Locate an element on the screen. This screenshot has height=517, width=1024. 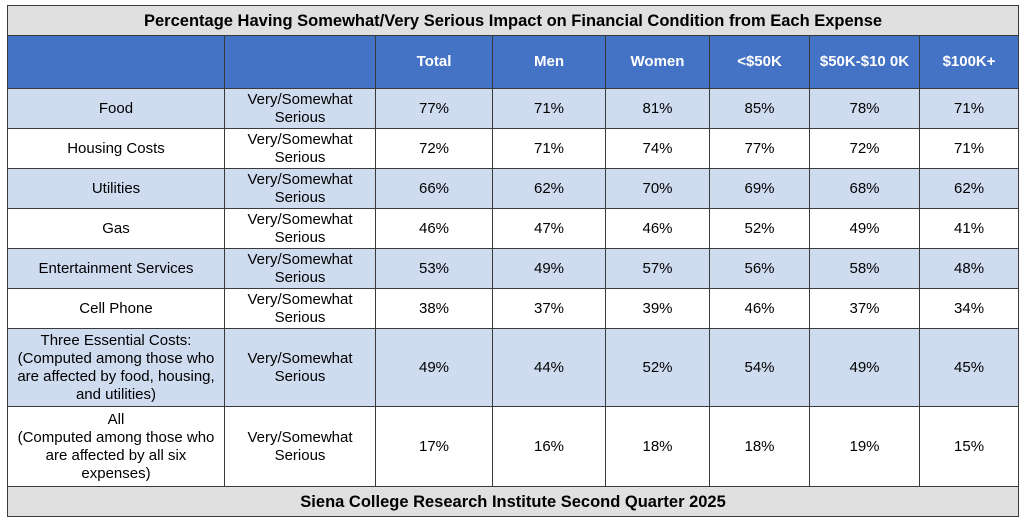
value-cell: 78% is located at coordinates (864, 108).